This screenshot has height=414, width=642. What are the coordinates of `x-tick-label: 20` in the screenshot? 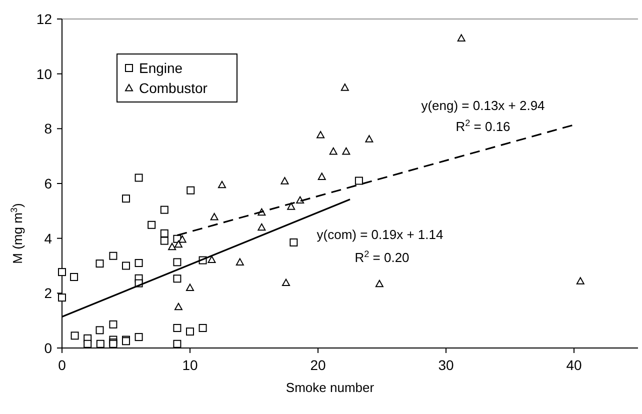 It's located at (318, 365).